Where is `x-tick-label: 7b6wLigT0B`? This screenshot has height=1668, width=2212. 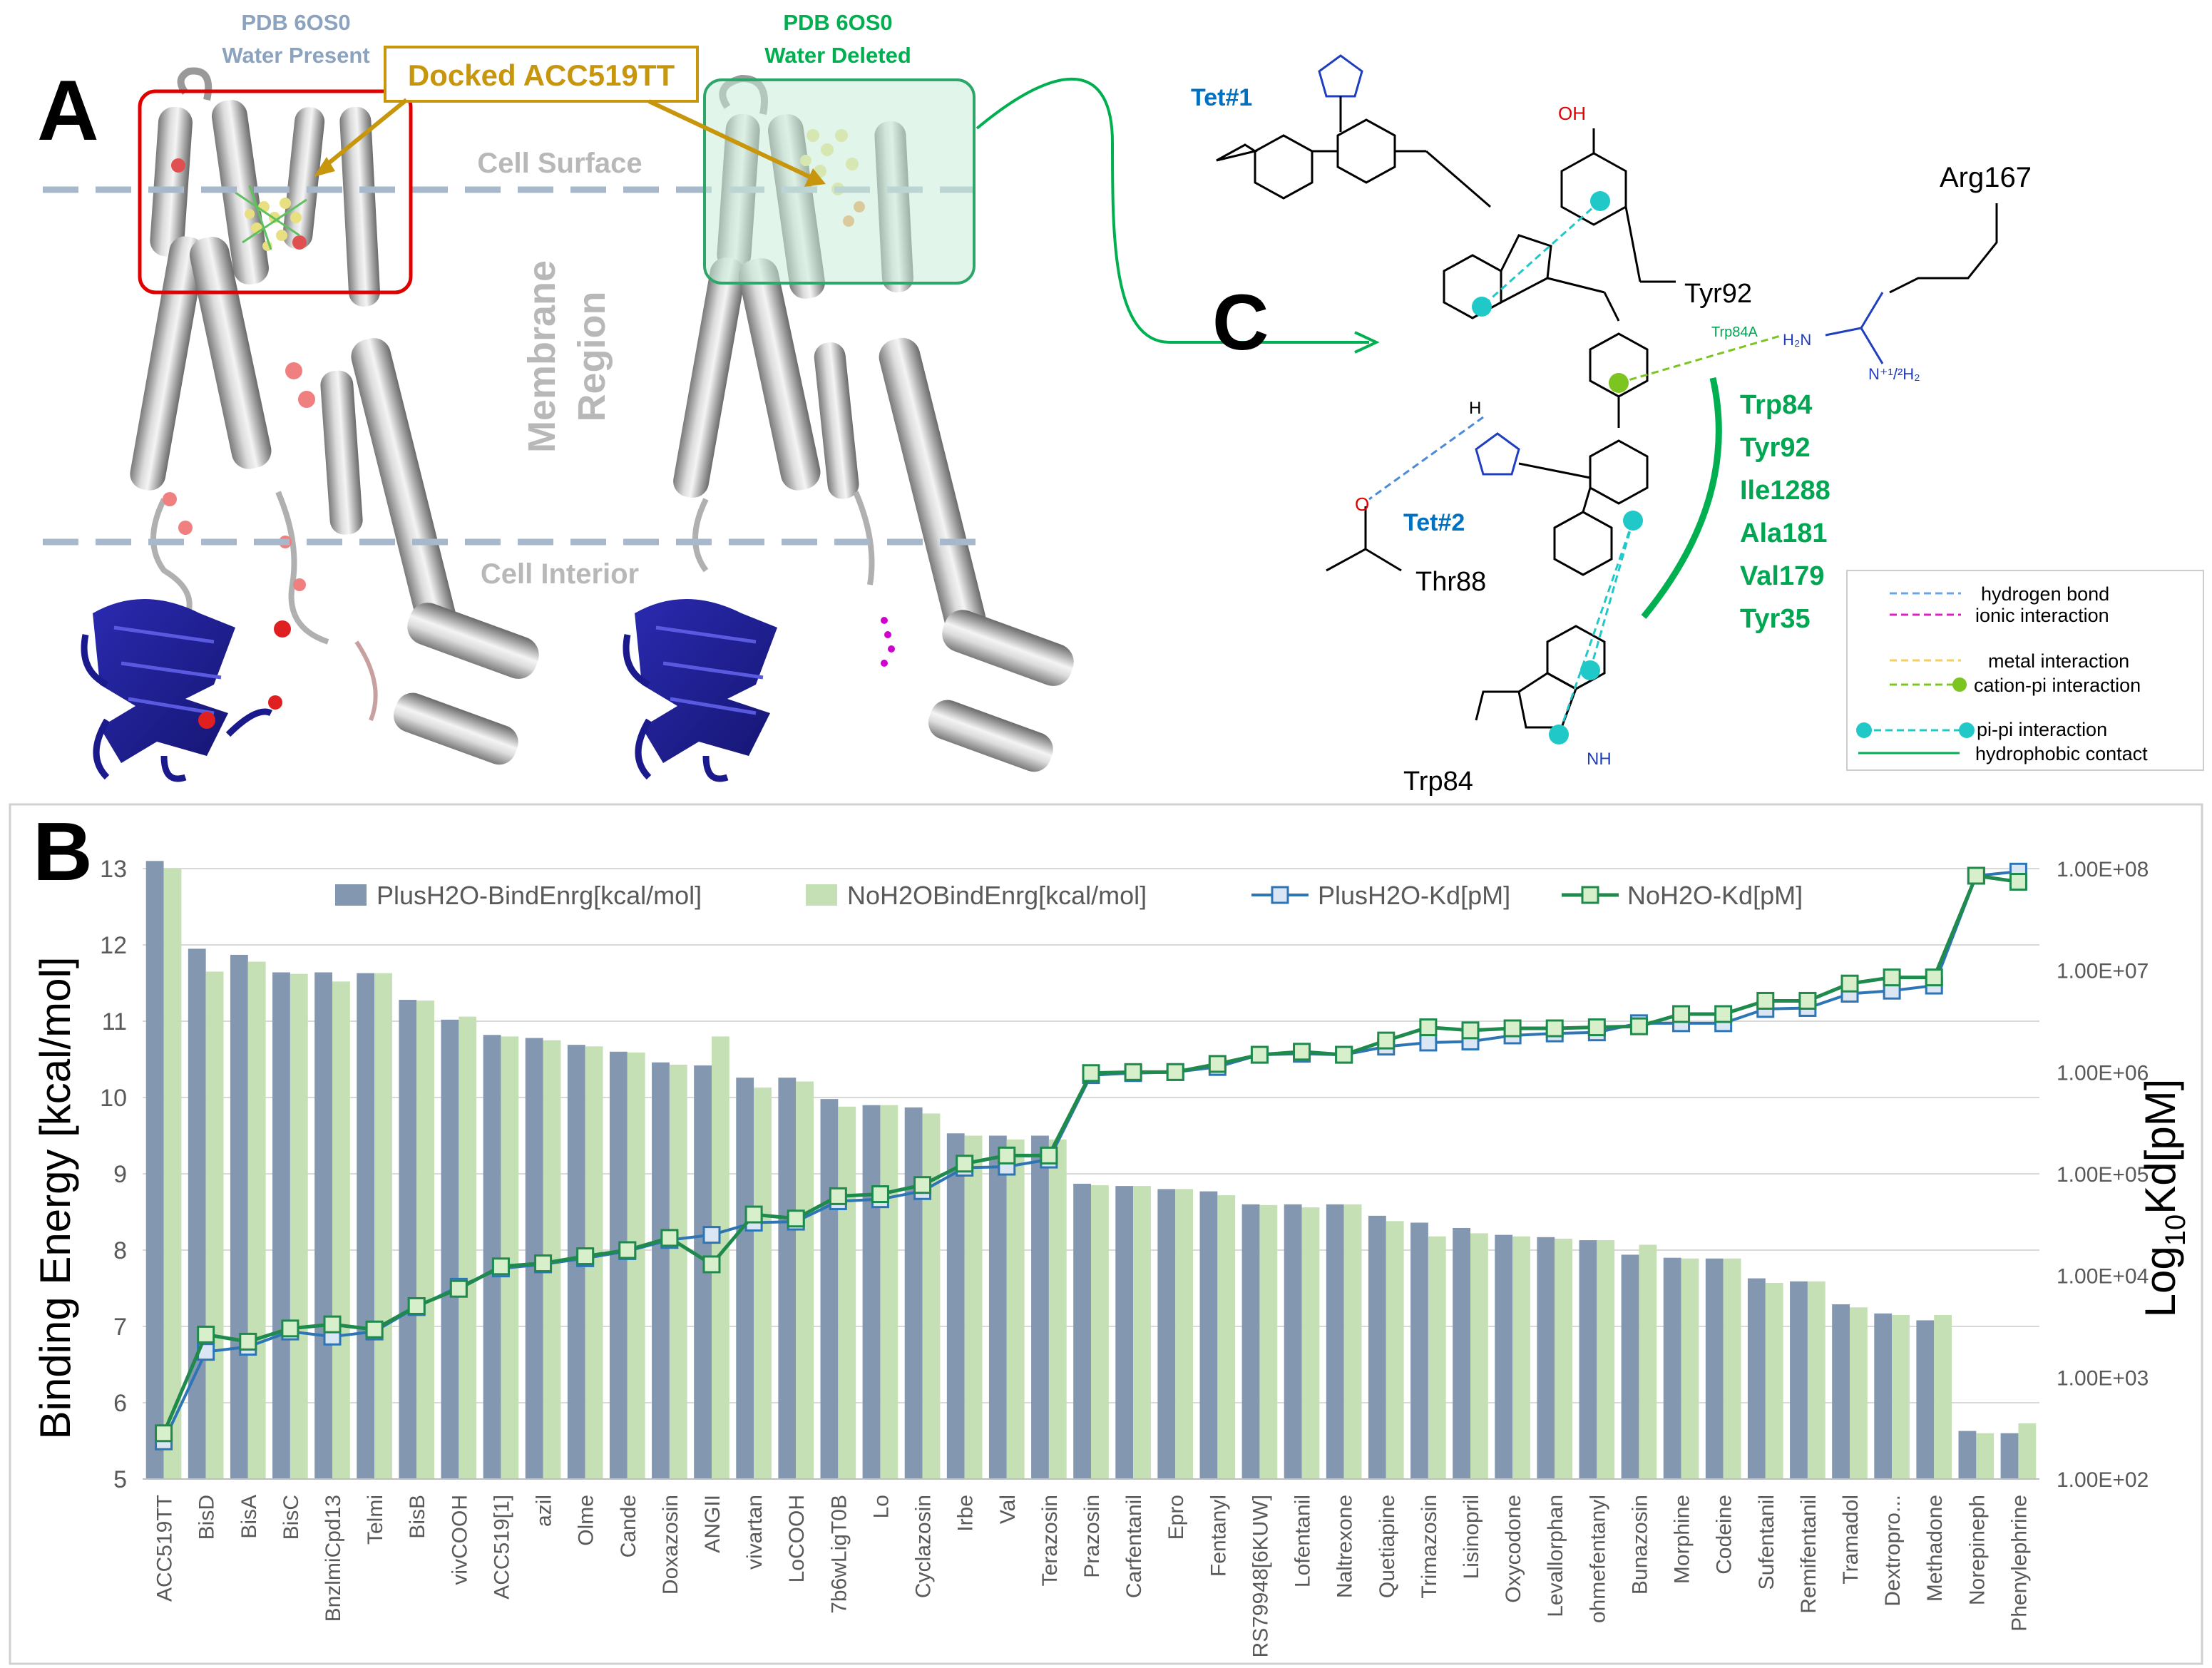 x-tick-label: 7b6wLigT0B is located at coordinates (839, 1554).